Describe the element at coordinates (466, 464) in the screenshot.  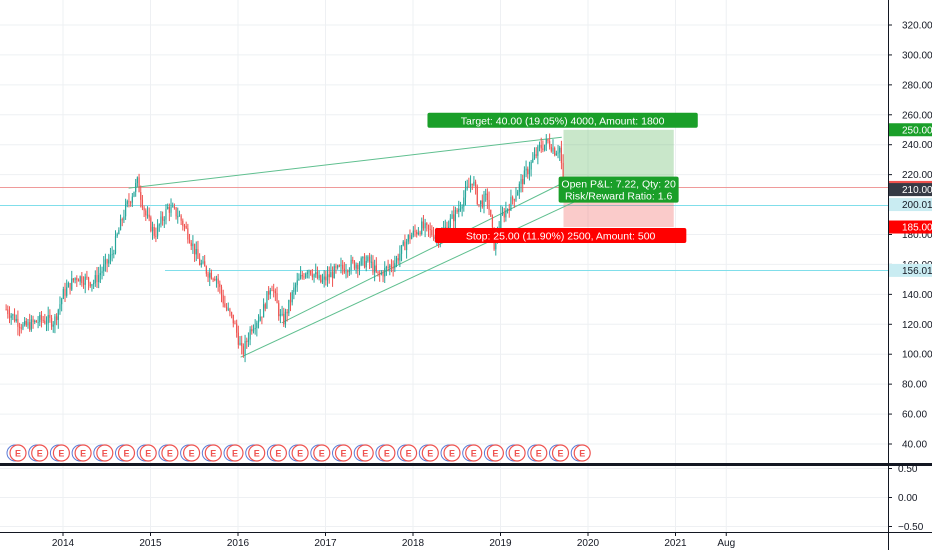
I see `pane-separator` at that location.